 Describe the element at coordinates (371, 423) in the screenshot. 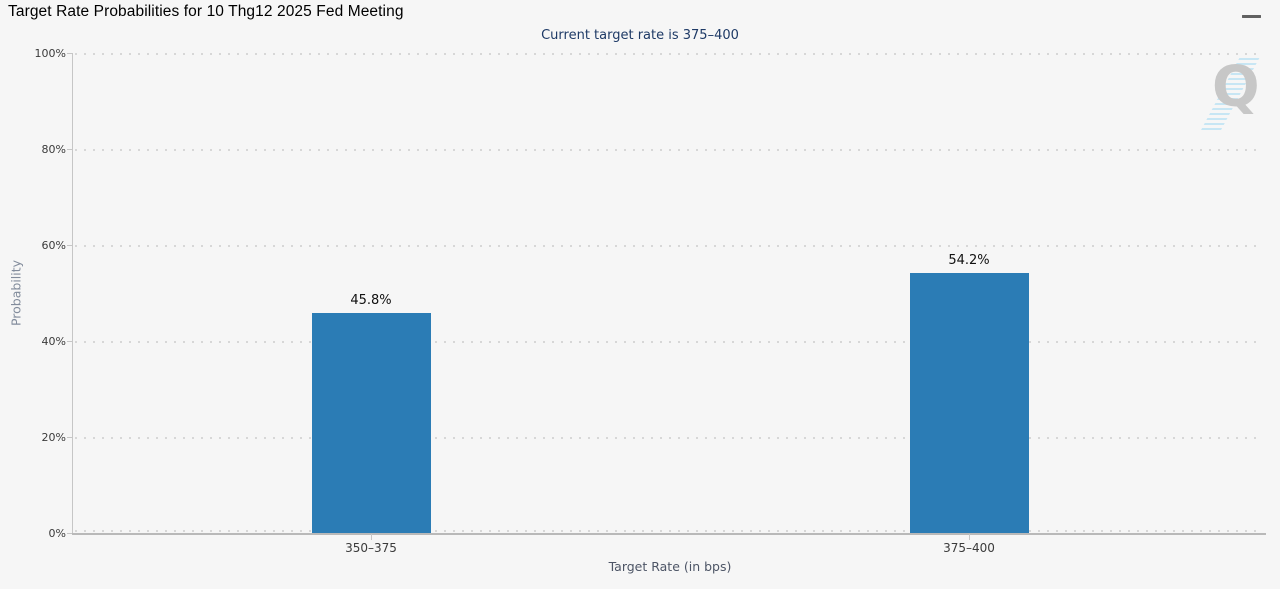

I see `bar-350–375` at that location.